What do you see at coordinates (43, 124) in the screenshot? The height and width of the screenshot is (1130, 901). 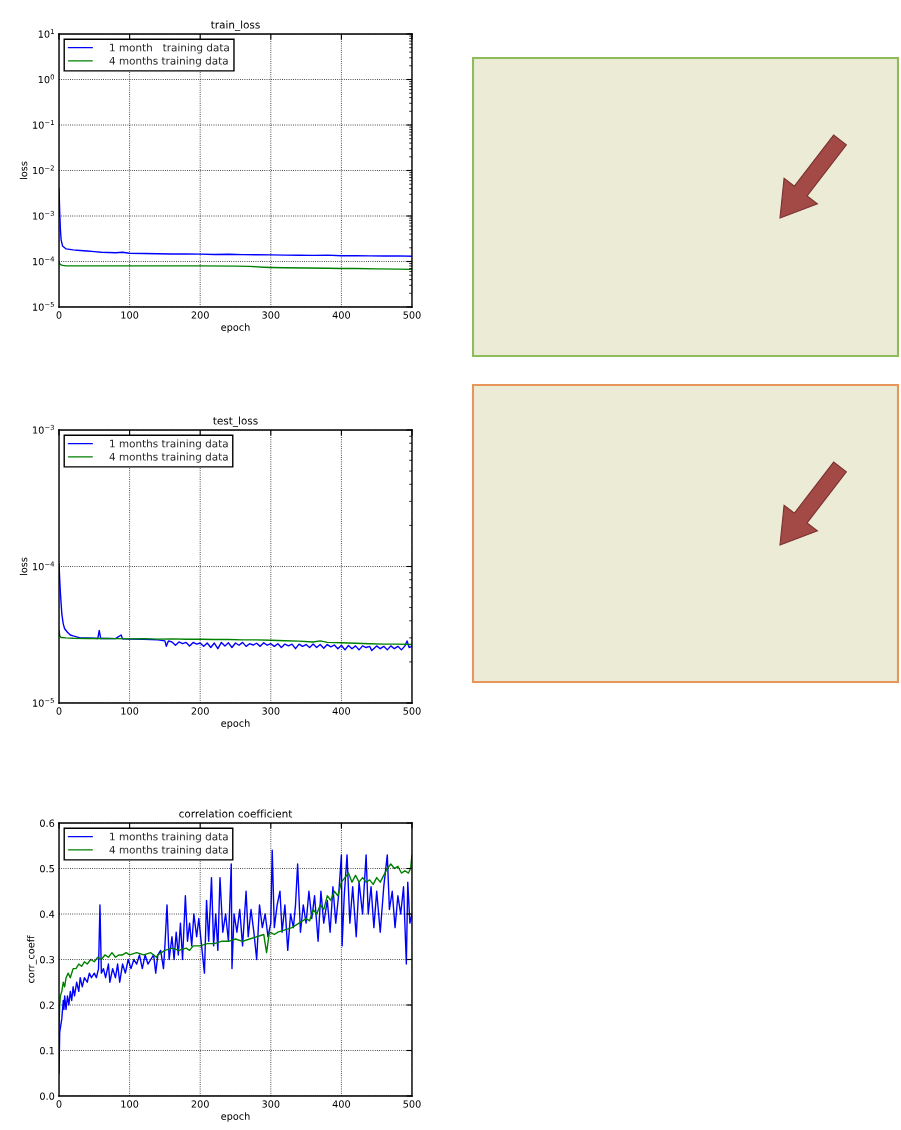 I see `y-tick-label: 10$^{−1}$` at bounding box center [43, 124].